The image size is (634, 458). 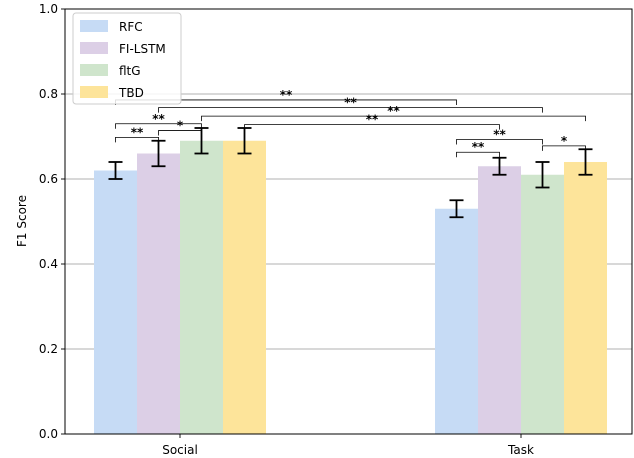 What do you see at coordinates (111, 27) in the screenshot?
I see `legend-item: RFC` at bounding box center [111, 27].